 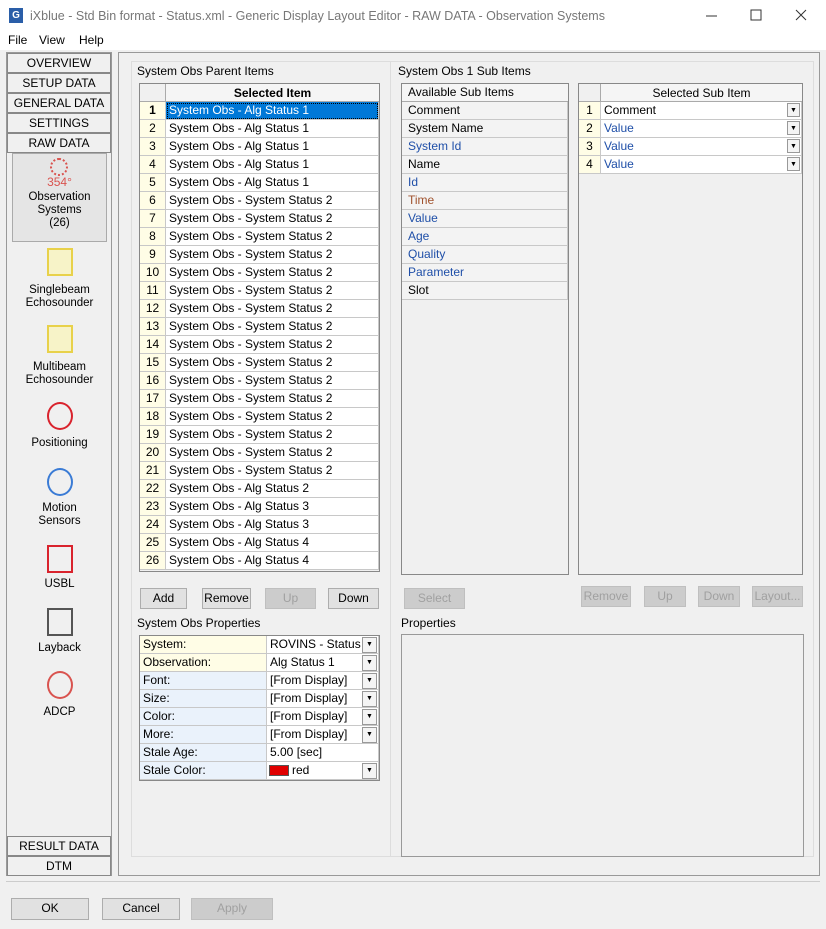 What do you see at coordinates (760, 16) in the screenshot?
I see `window-controls` at bounding box center [760, 16].